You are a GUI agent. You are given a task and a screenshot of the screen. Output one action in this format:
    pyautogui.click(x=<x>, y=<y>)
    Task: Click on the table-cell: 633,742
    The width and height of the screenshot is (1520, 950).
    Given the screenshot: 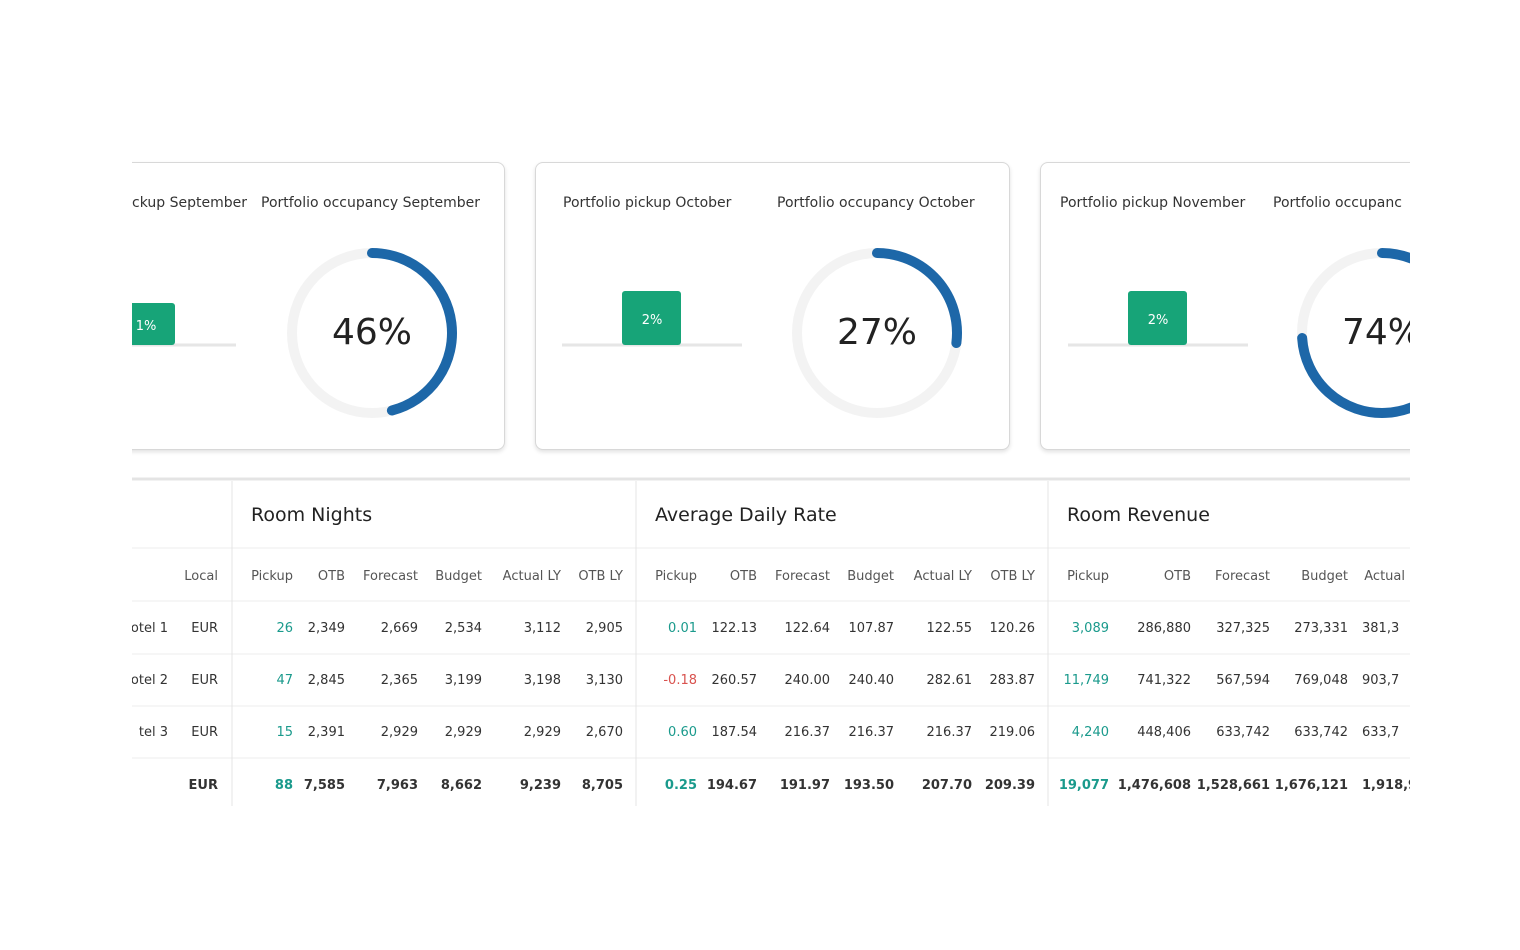 What is the action you would take?
    pyautogui.click(x=1321, y=732)
    